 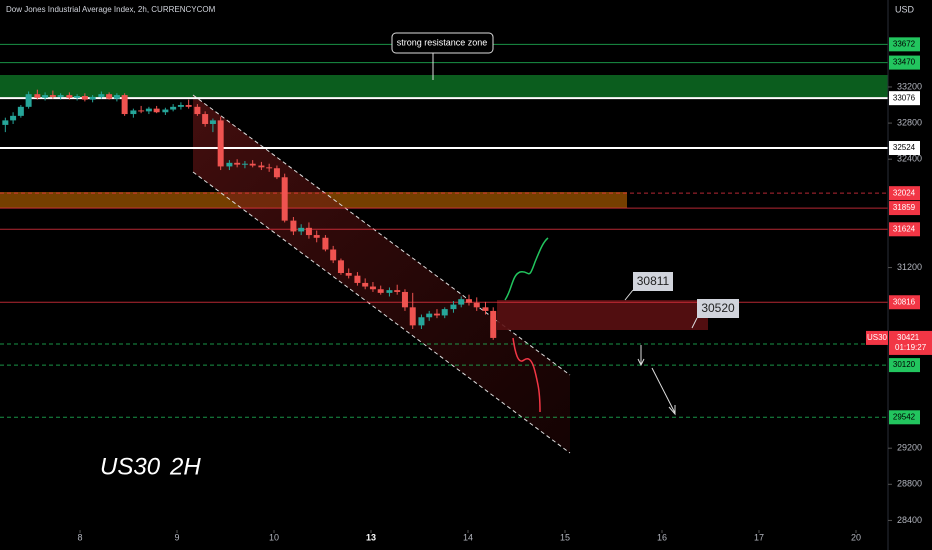 I want to click on resistance-zone, so click(x=444, y=86).